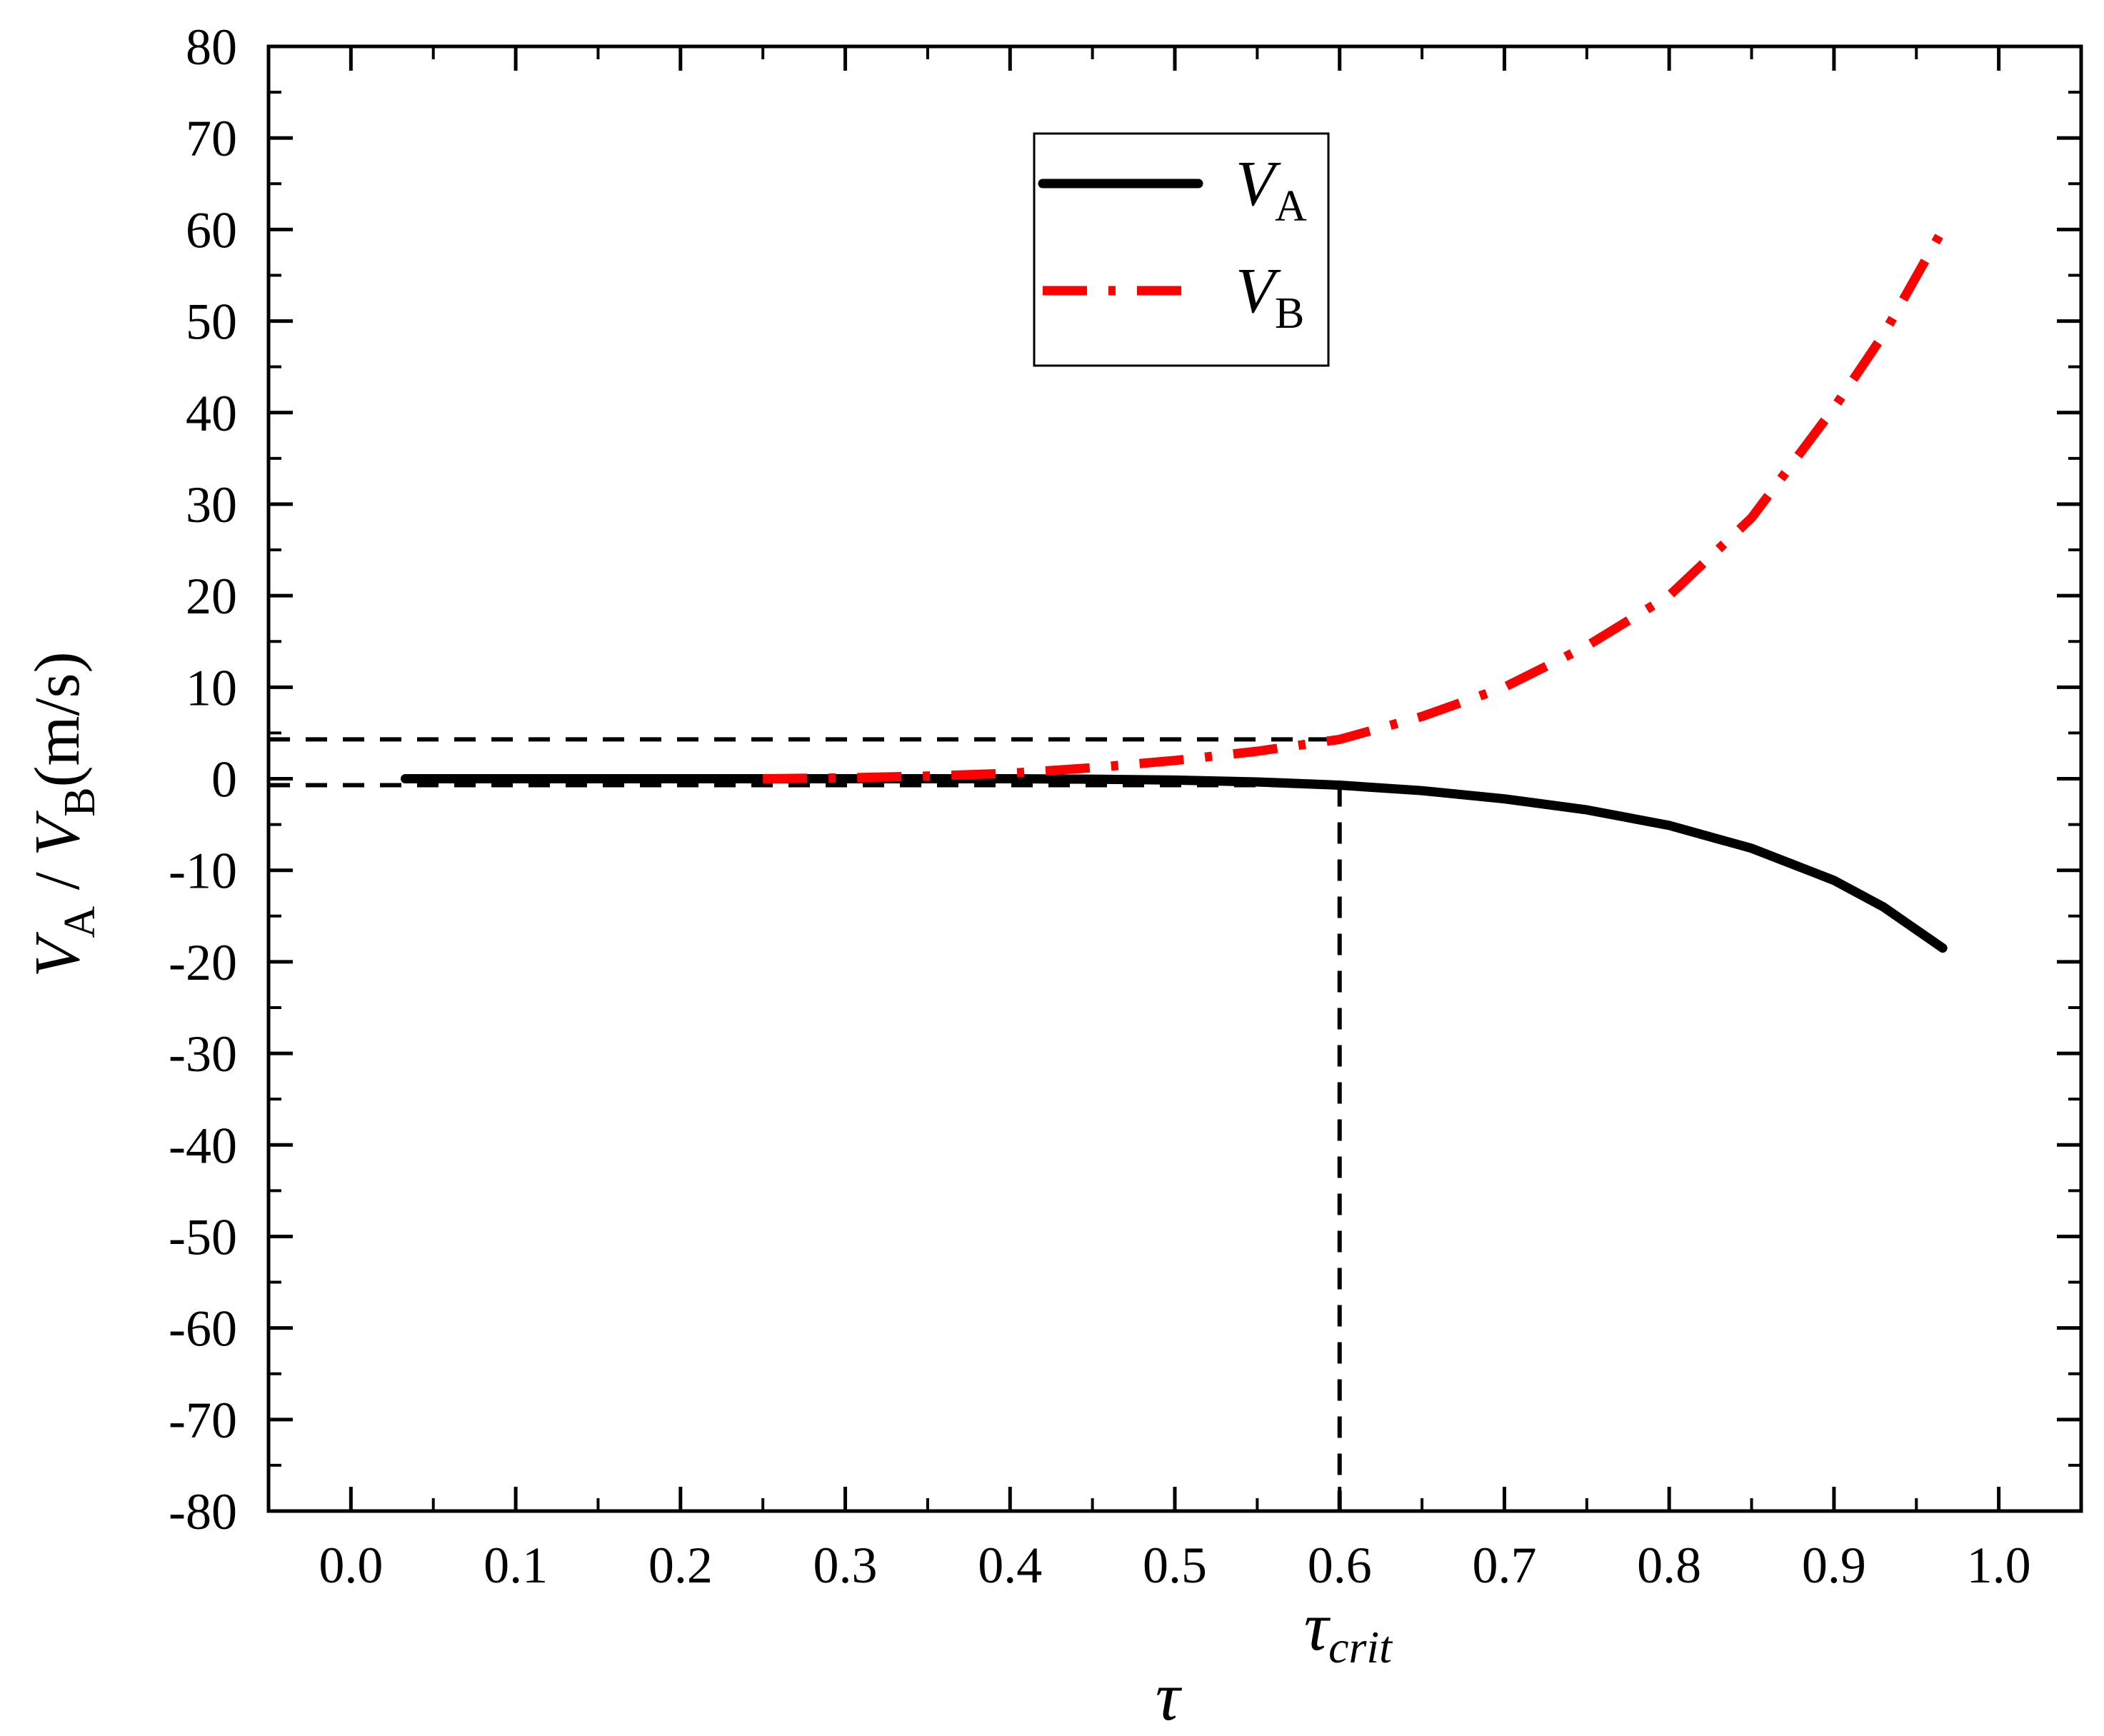  Describe the element at coordinates (516, 1565) in the screenshot. I see `x-tick-label: 0.1` at that location.